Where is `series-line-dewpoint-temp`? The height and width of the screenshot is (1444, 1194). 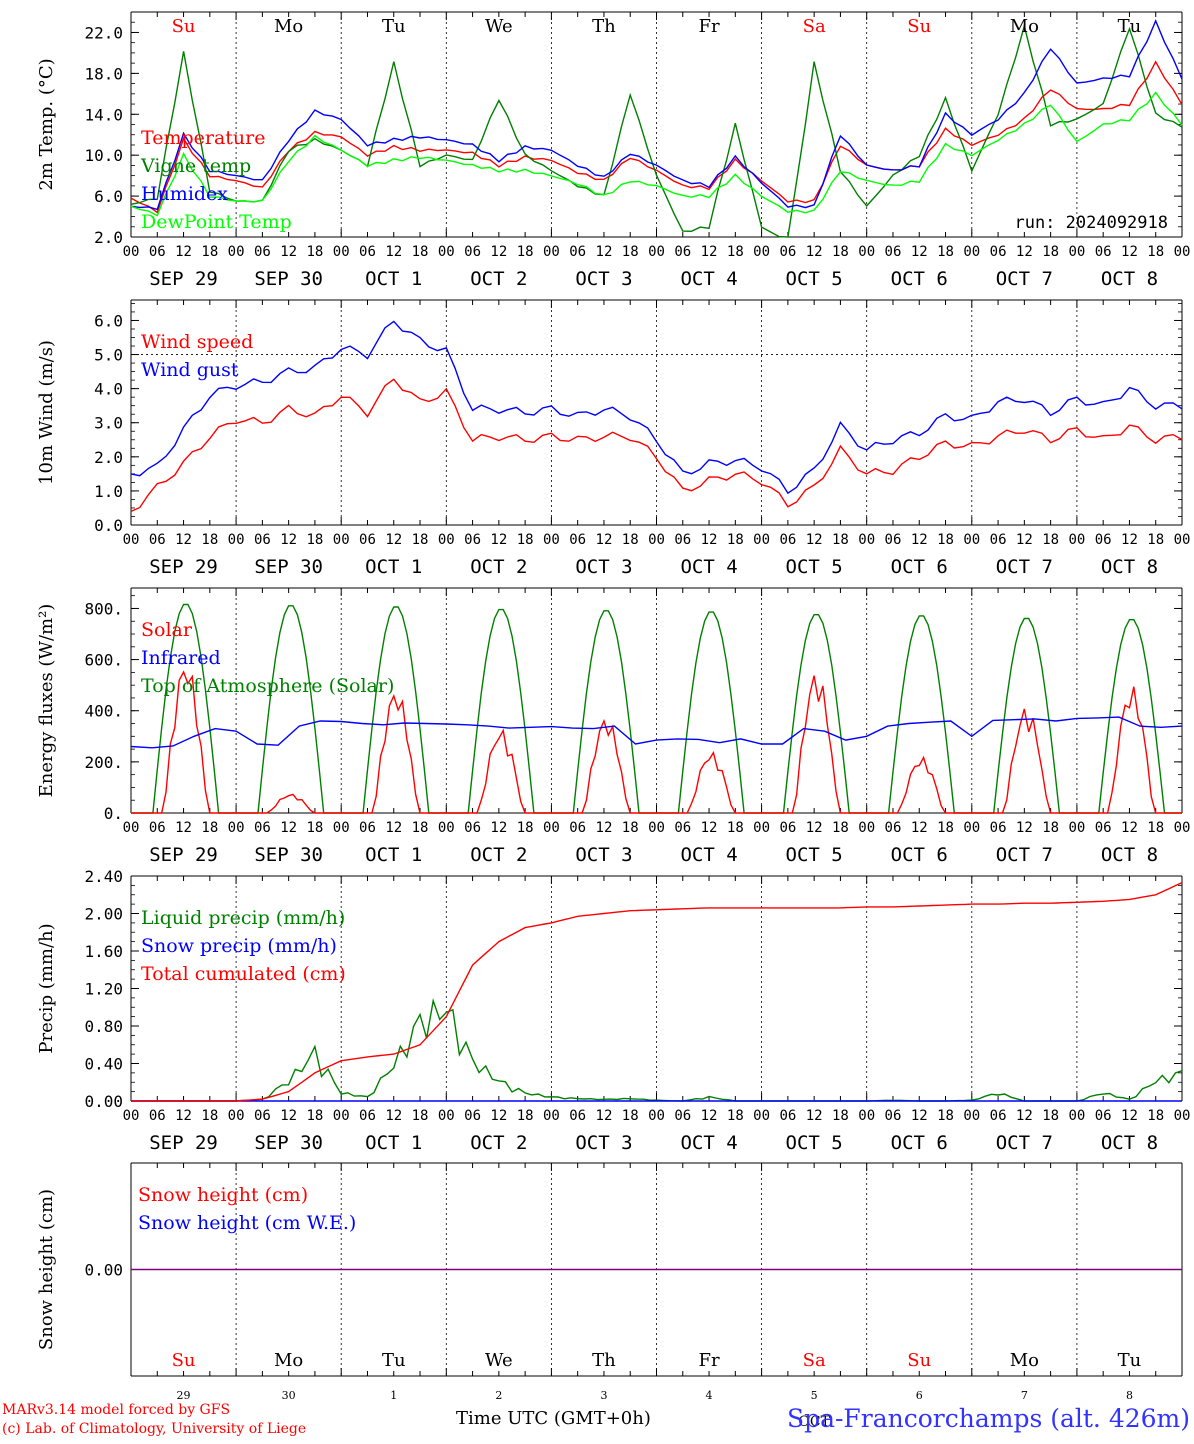
series-line-dewpoint-temp is located at coordinates (656, 154).